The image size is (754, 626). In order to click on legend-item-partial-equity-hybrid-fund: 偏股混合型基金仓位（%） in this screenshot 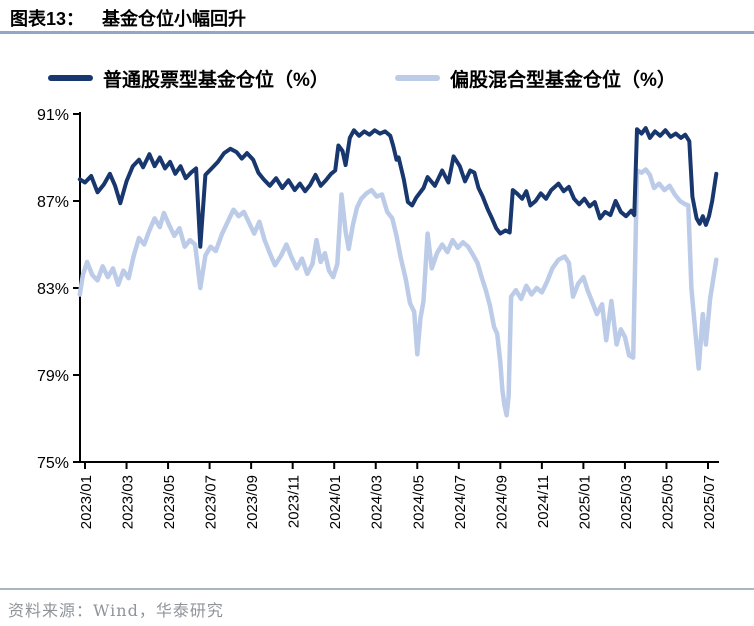, I will do `click(535, 78)`.